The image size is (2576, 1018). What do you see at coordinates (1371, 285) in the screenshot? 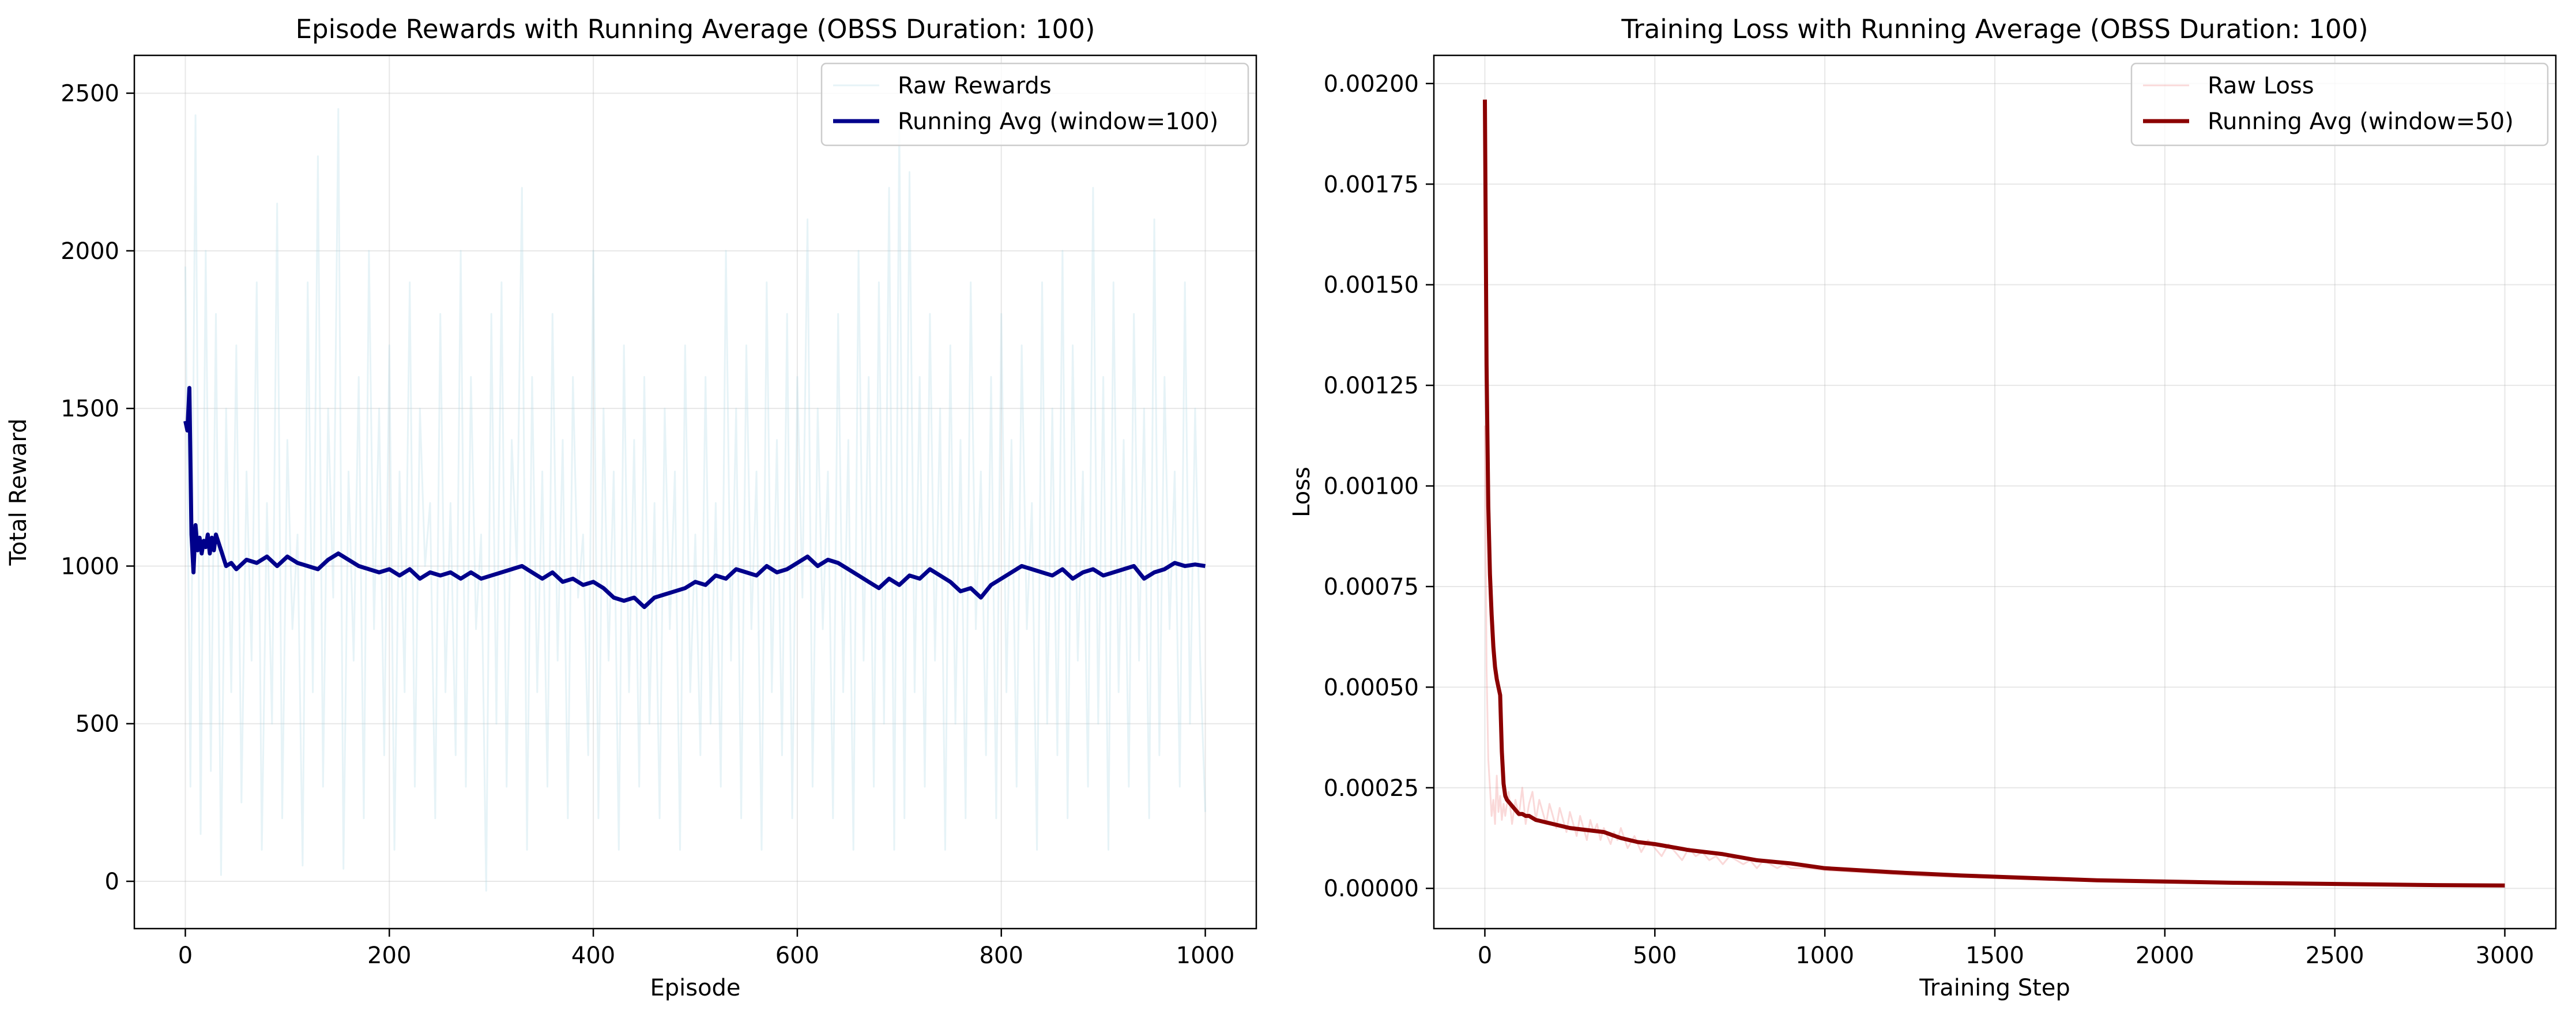
I see `y-tick-label: 0.00150` at bounding box center [1371, 285].